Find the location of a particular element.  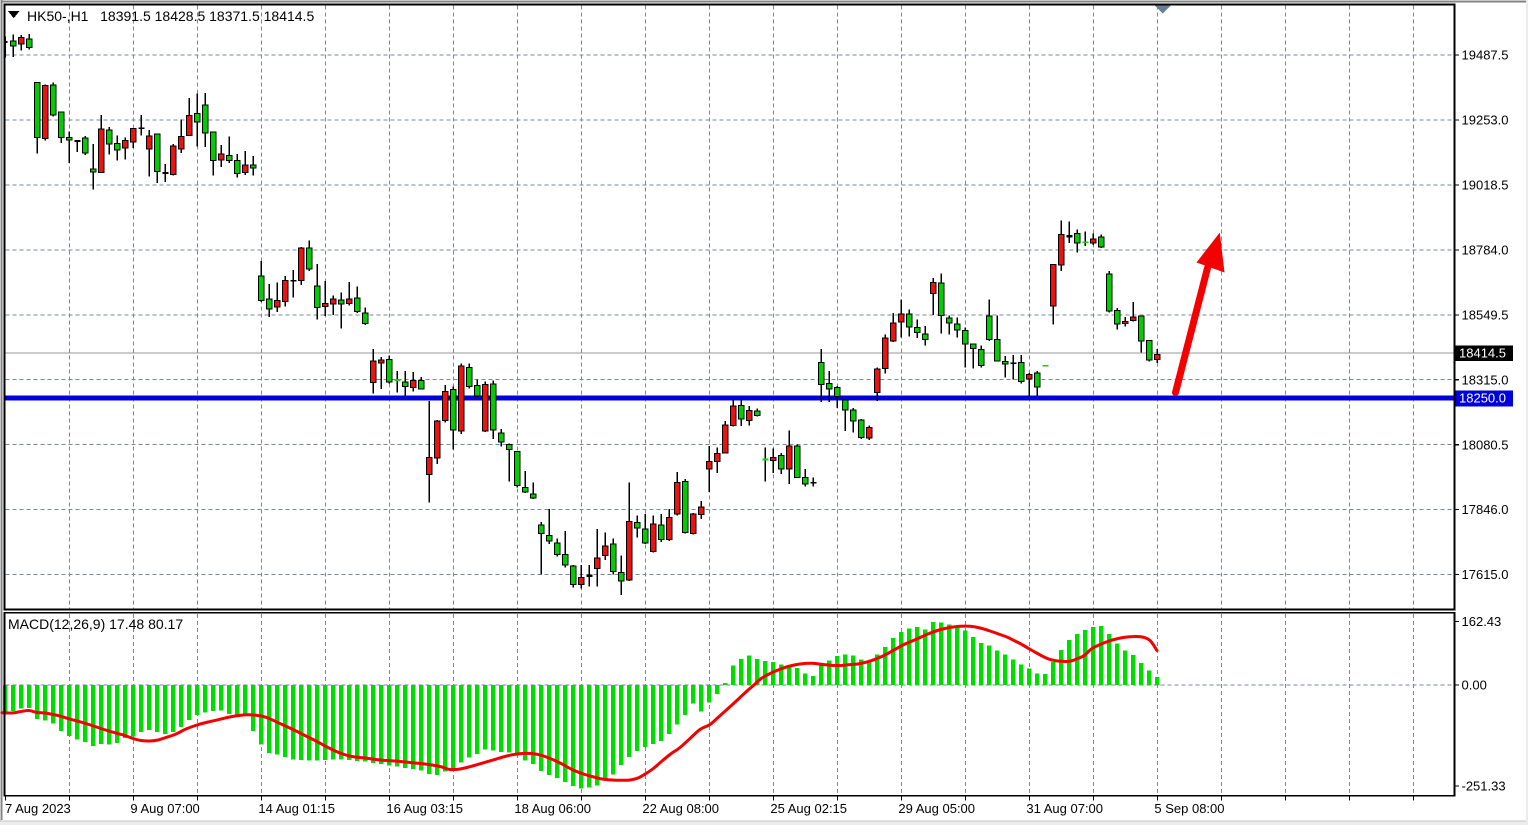

svg-text: 5 Sep 08:00 is located at coordinates (1189, 808).